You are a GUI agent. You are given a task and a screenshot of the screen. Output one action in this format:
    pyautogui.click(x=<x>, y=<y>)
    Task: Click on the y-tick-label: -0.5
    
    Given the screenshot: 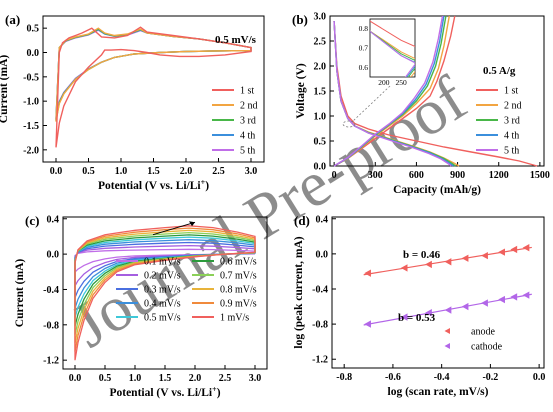 What is the action you would take?
    pyautogui.click(x=31, y=77)
    